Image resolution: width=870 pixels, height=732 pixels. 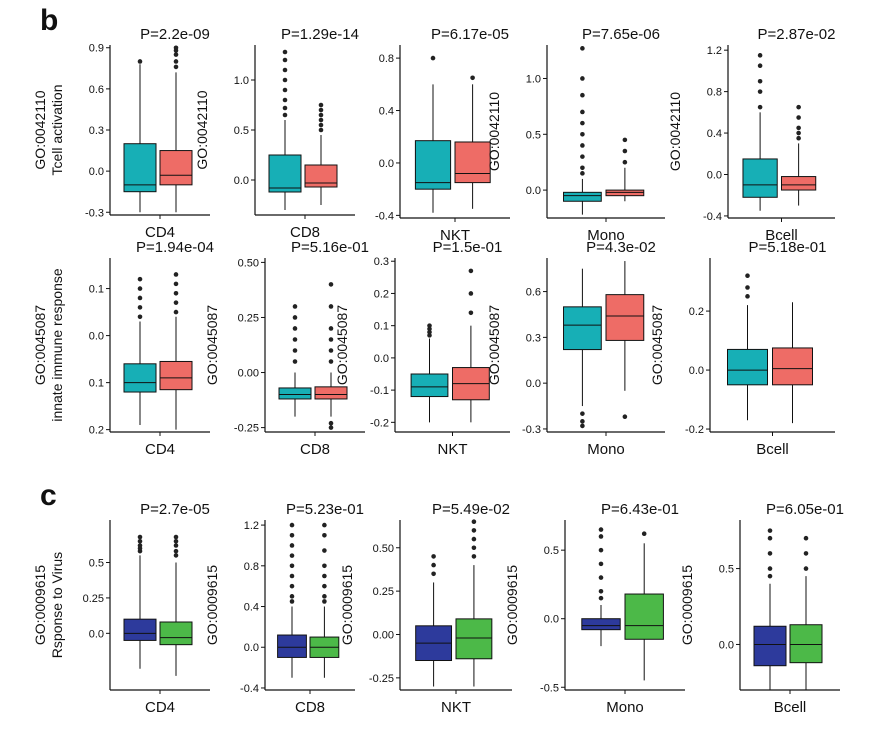 What do you see at coordinates (621, 34) in the screenshot?
I see `p-value-label: P=7.65e-06` at bounding box center [621, 34].